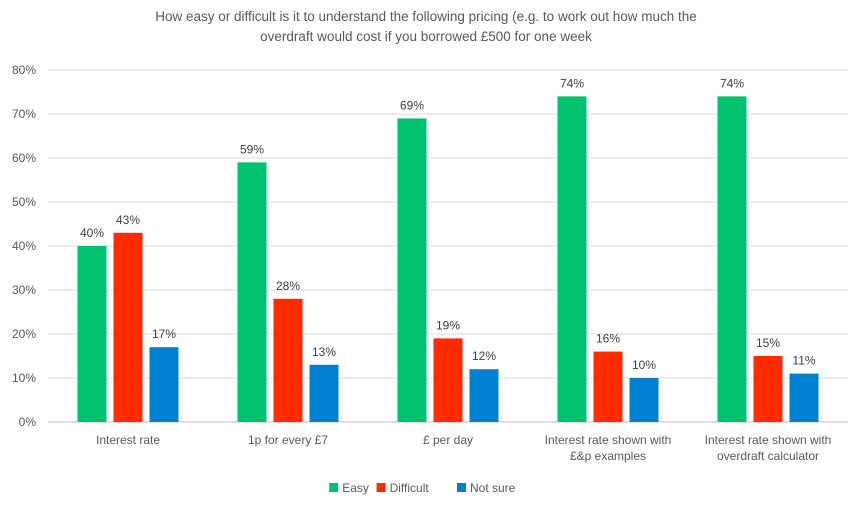 The height and width of the screenshot is (505, 852). I want to click on y-tick-label: 70%, so click(24, 114).